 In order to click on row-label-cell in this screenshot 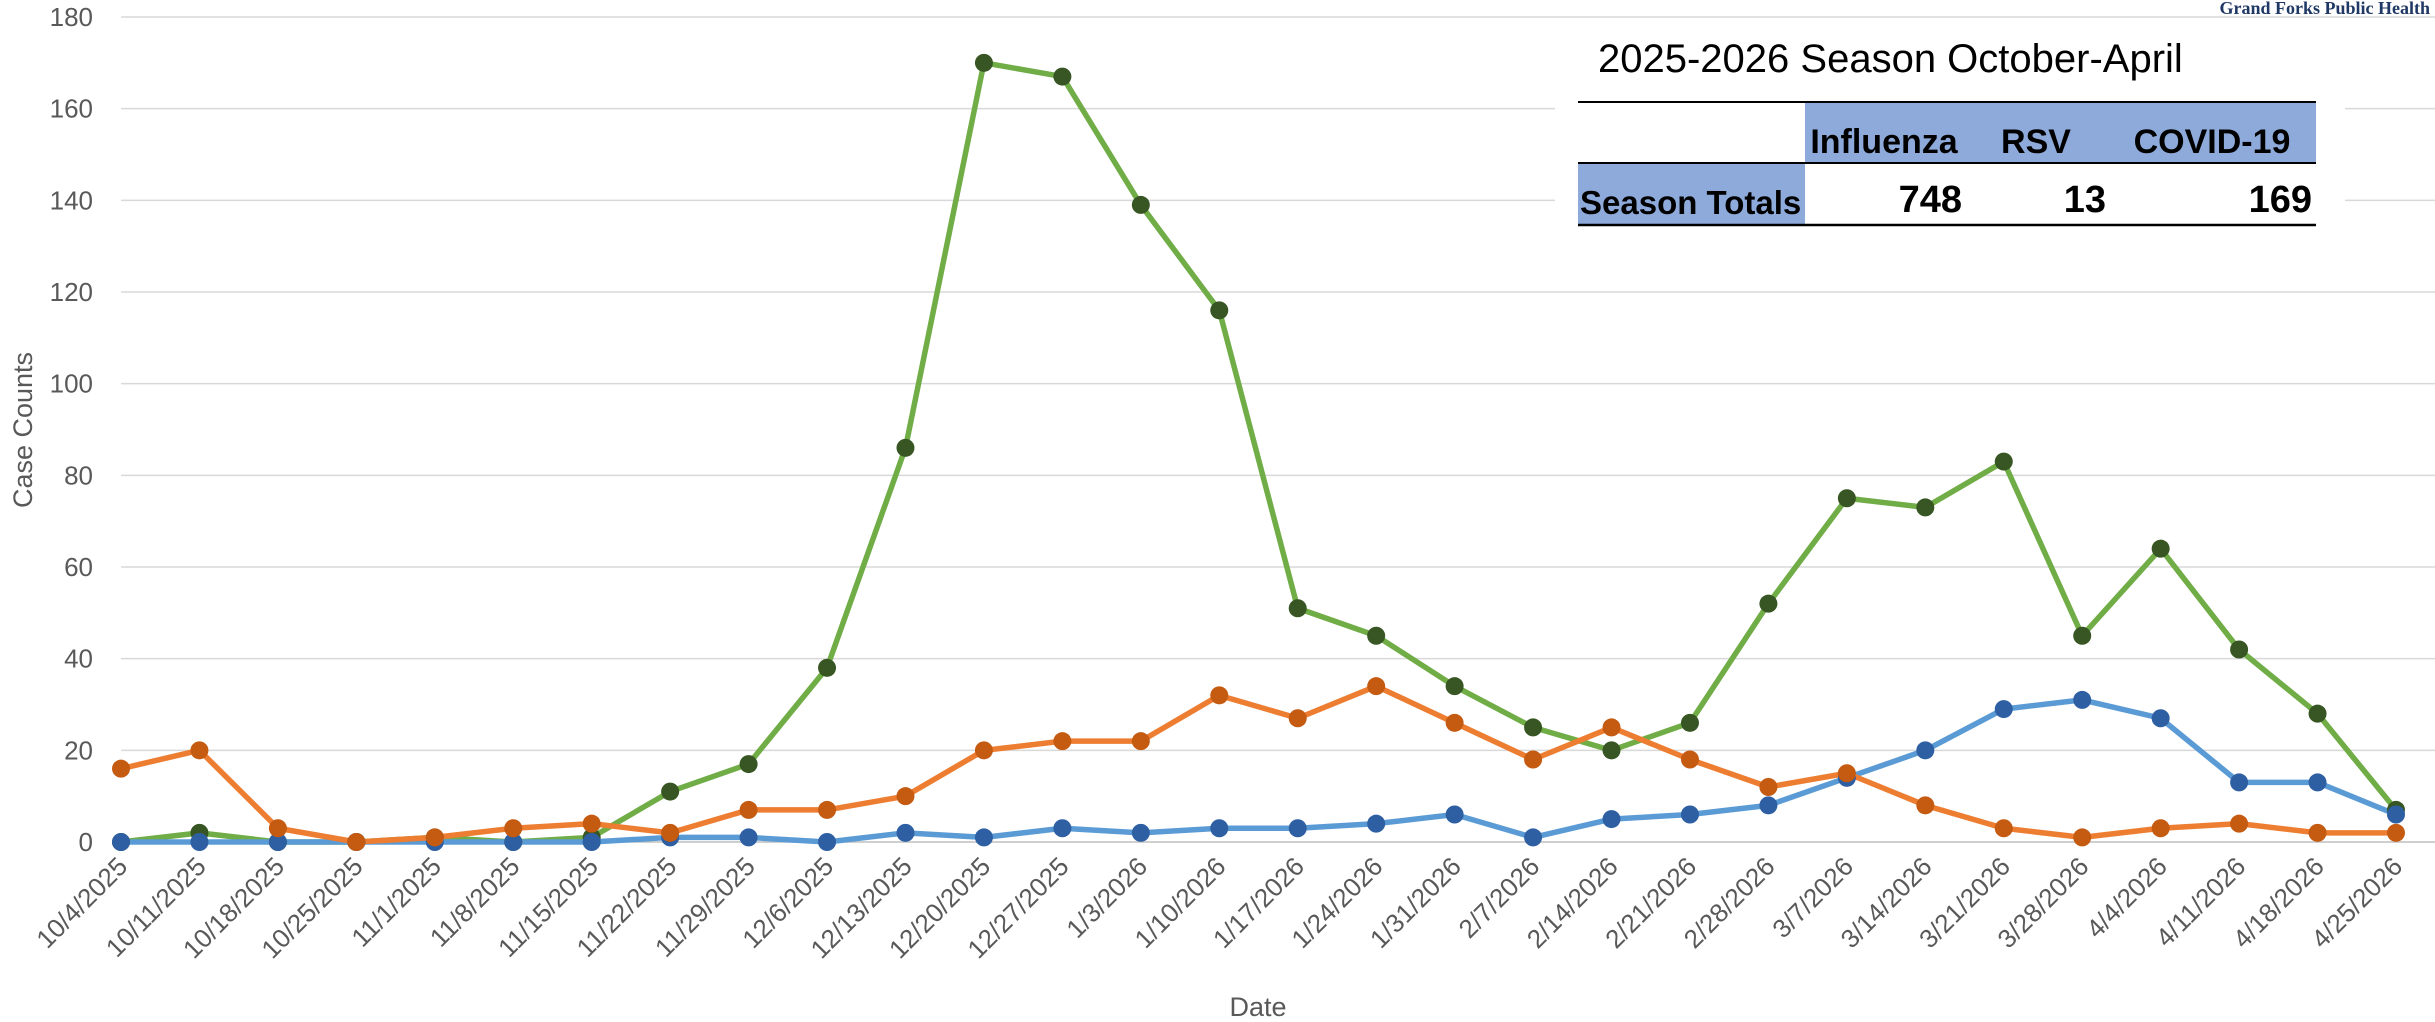, I will do `click(1691, 194)`.